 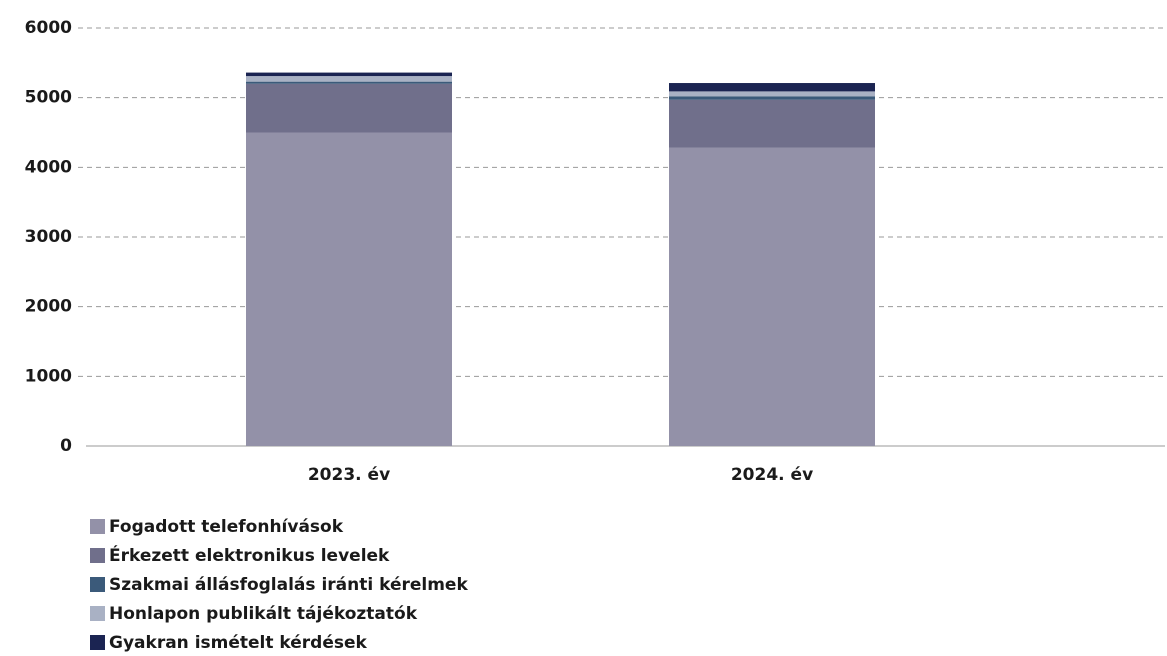 I want to click on legend-label: Érkezett elektronikus levelek, so click(x=249, y=555).